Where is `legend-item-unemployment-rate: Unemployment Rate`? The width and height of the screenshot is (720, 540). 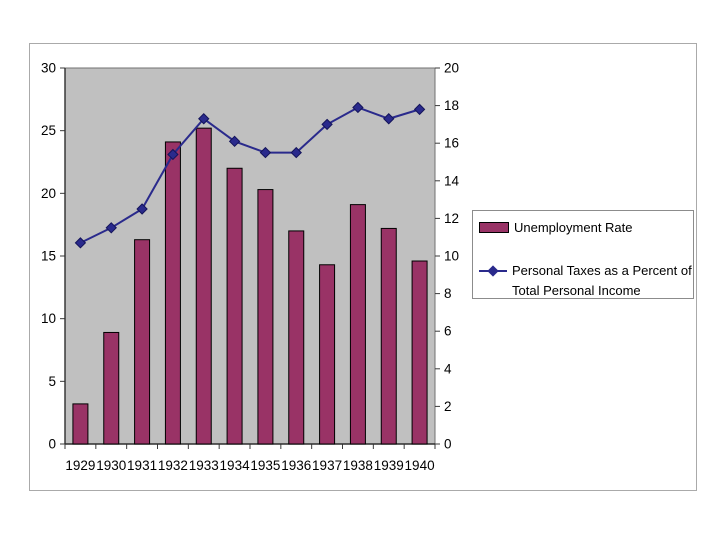
legend-item-unemployment-rate: Unemployment Rate is located at coordinates (556, 227).